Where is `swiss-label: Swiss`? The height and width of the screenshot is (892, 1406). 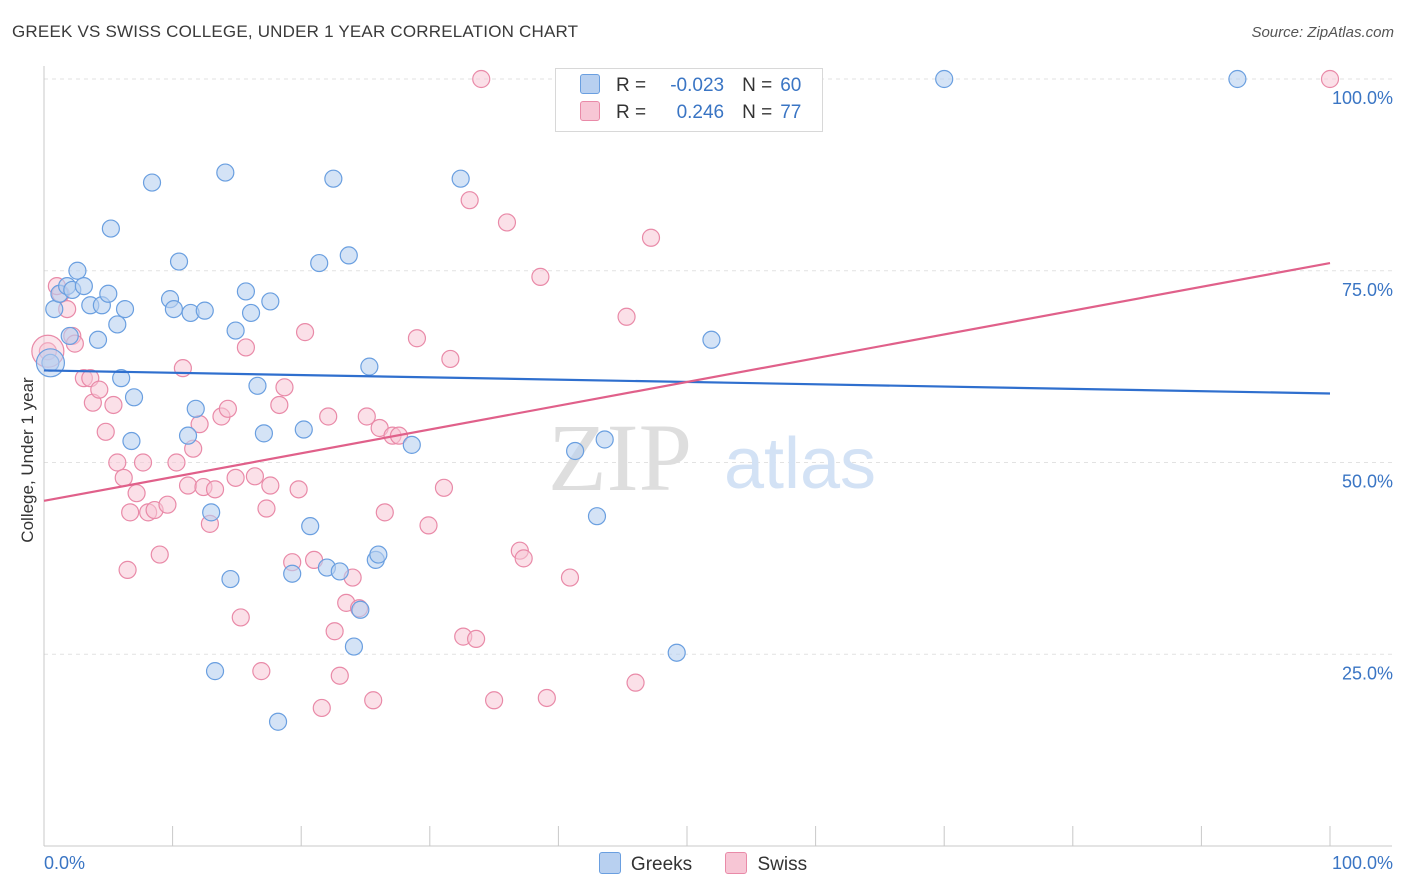 swiss-label: Swiss is located at coordinates (782, 864).